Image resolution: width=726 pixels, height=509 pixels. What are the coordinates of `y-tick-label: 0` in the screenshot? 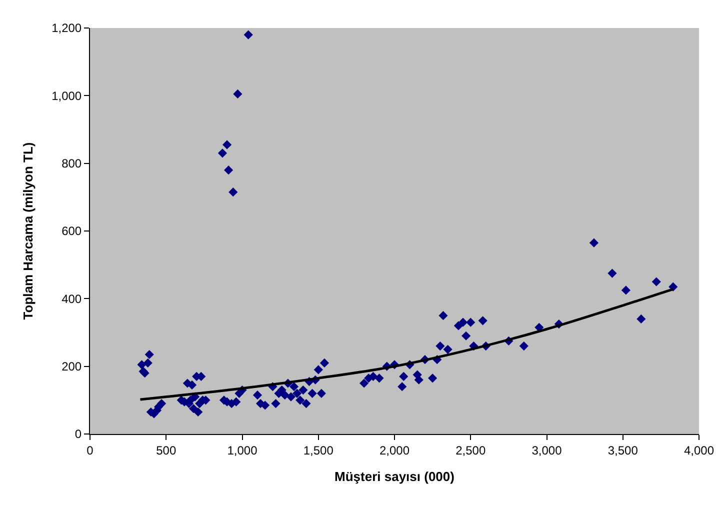 It's located at (78, 434).